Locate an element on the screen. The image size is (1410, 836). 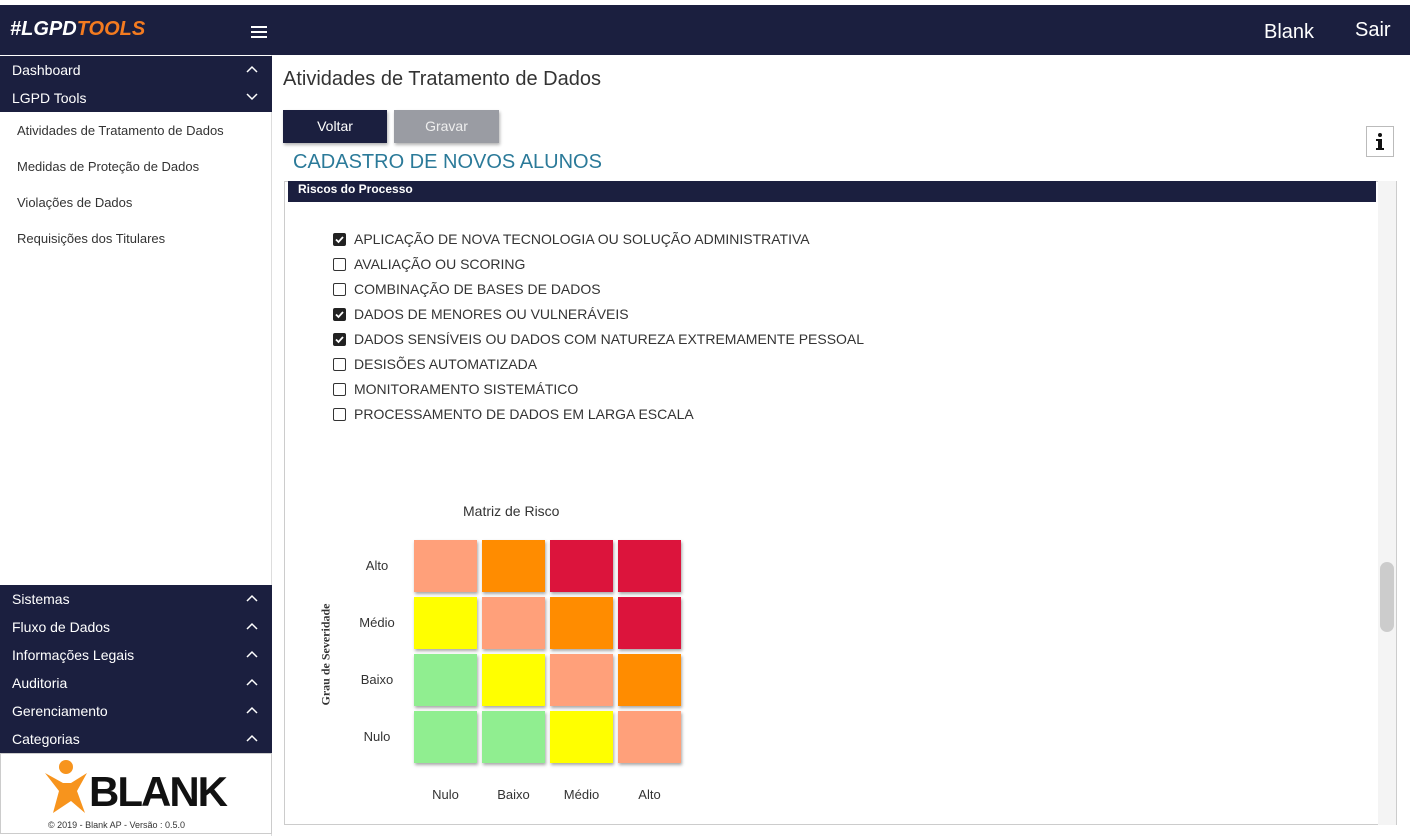
section-header: Riscos do Processo is located at coordinates (832, 191).